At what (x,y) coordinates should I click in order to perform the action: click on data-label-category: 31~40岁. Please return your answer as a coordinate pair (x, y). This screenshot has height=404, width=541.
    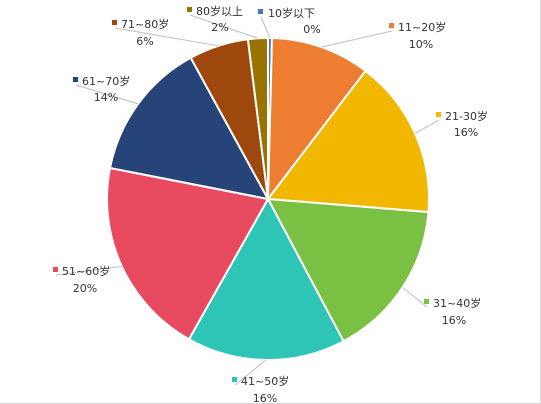
    Looking at the image, I should click on (457, 303).